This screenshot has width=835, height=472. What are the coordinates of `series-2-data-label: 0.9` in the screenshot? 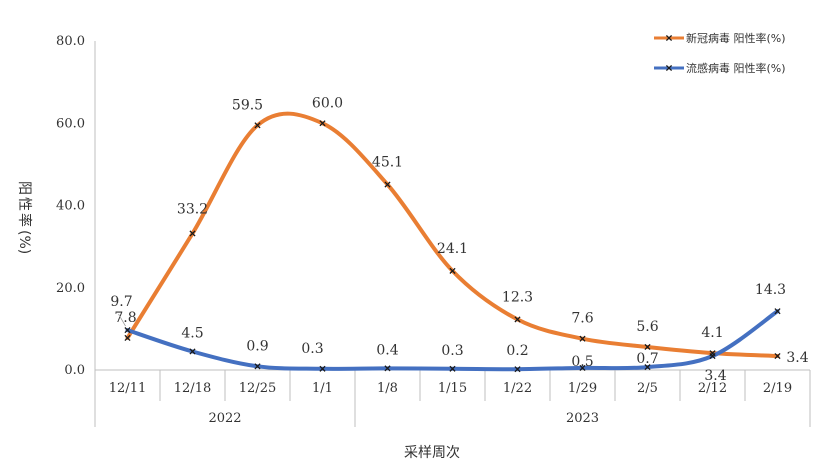 It's located at (257, 346).